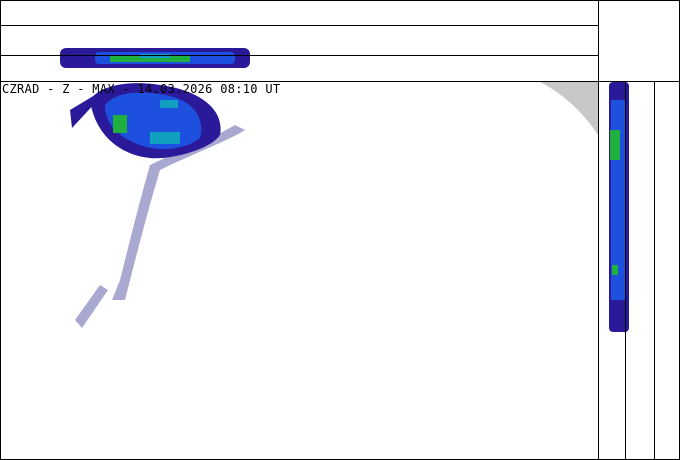 The image size is (680, 460). I want to click on east-west-projection, so click(619, 207).